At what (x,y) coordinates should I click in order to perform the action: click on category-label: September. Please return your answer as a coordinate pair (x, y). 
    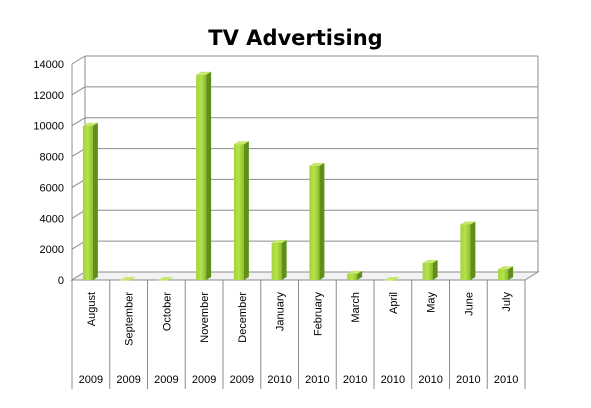
    Looking at the image, I should click on (130, 319).